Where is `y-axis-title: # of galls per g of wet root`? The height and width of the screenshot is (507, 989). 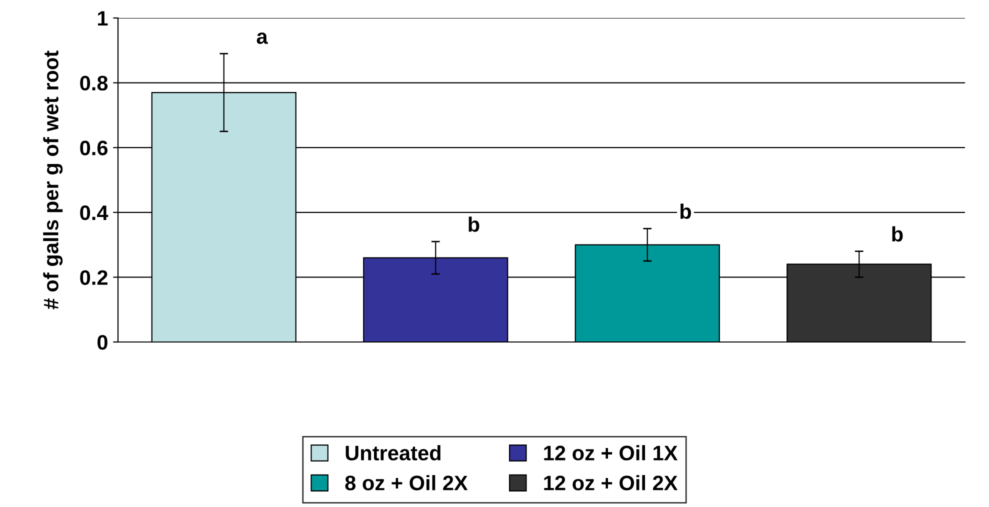
y-axis-title: # of galls per g of wet root is located at coordinates (53, 180).